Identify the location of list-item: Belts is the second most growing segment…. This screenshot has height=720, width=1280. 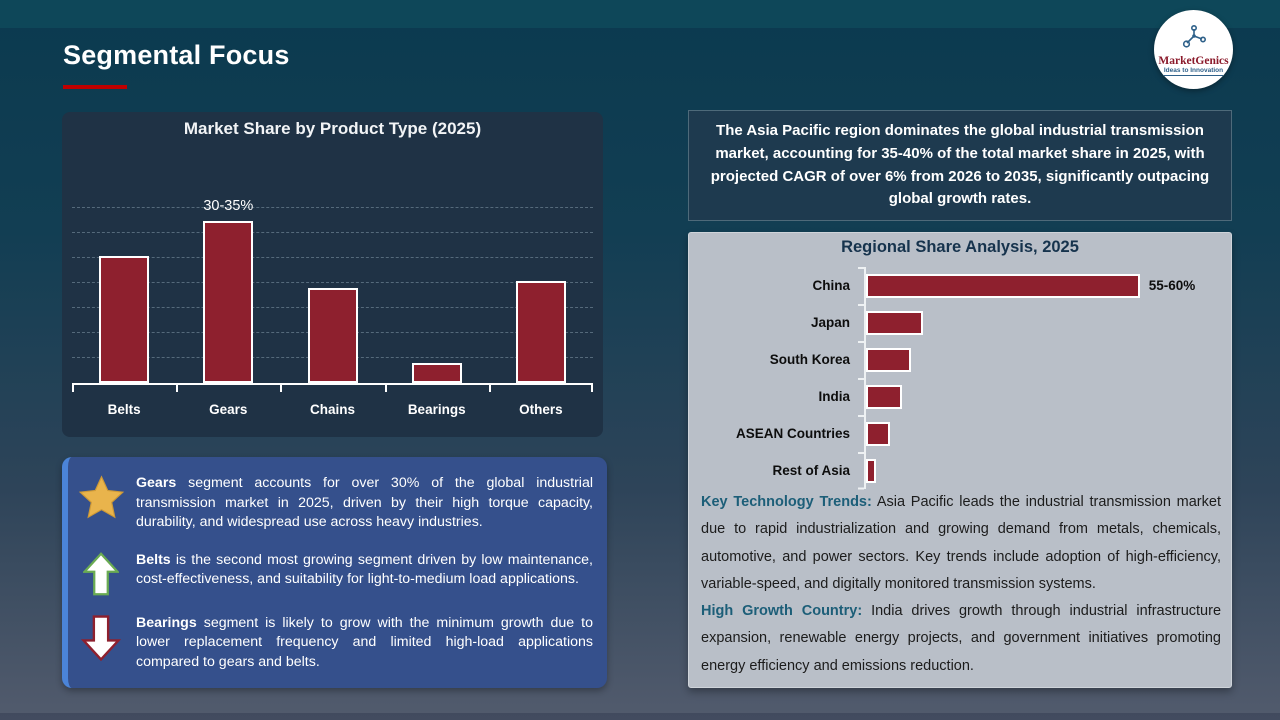
(335, 573).